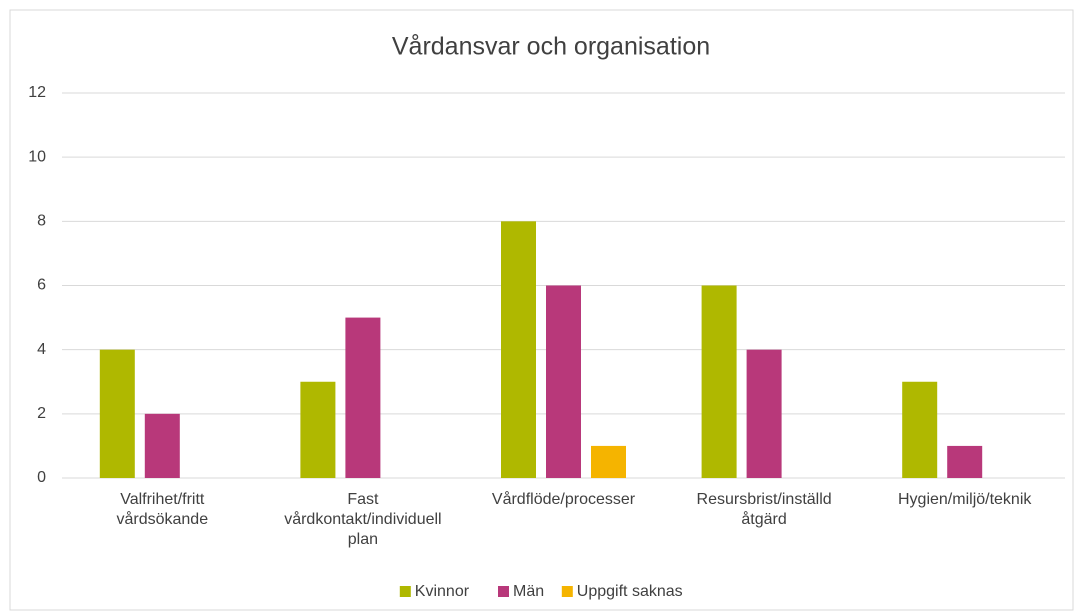  I want to click on y-tick-label: 12, so click(37, 92).